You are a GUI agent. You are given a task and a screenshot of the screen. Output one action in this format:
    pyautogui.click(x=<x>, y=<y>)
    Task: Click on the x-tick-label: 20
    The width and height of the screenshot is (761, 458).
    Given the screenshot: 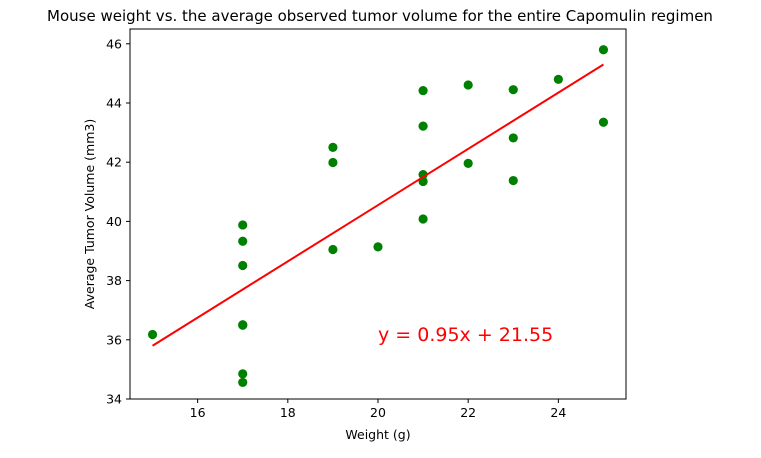 What is the action you would take?
    pyautogui.click(x=378, y=412)
    